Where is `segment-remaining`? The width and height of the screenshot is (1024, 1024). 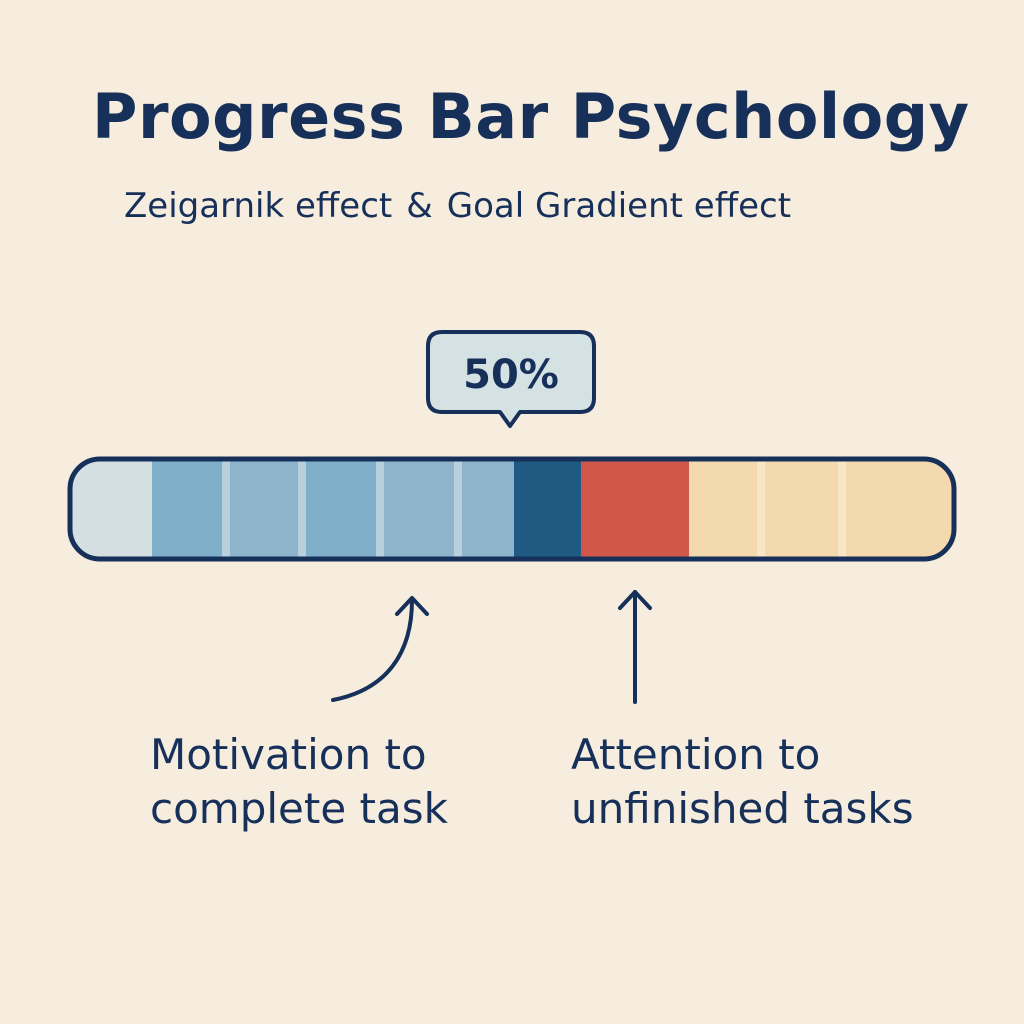 segment-remaining is located at coordinates (821, 509).